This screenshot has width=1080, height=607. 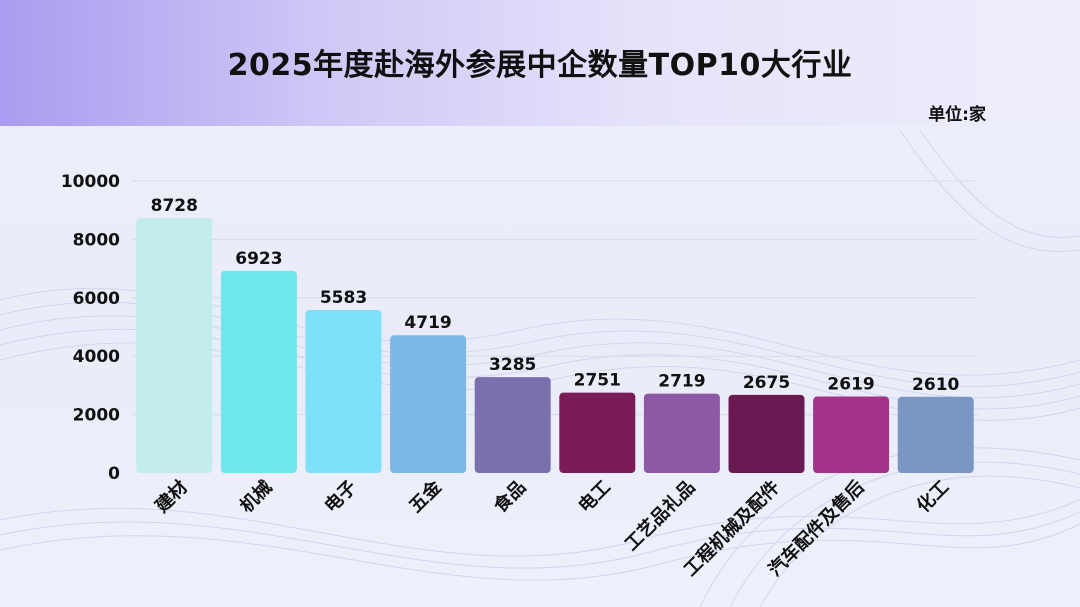 I want to click on bar-value-label: 2619, so click(x=850, y=385).